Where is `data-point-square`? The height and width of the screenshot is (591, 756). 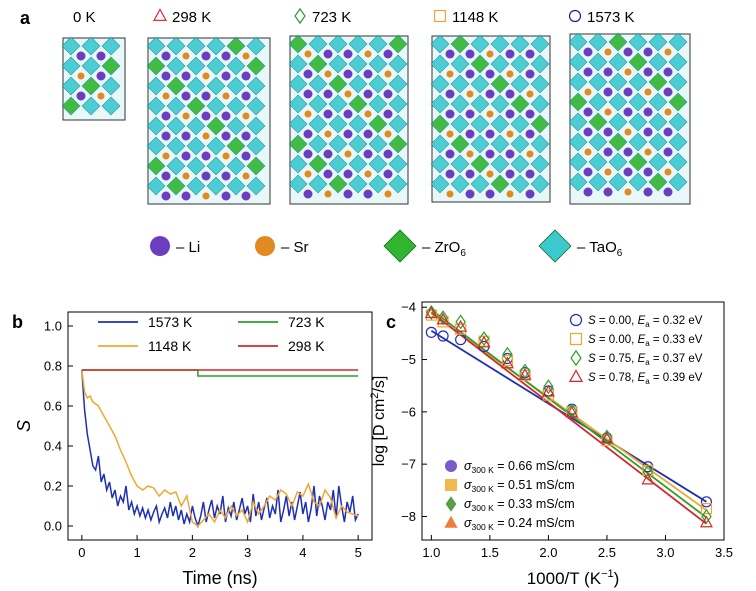 data-point-square is located at coordinates (507, 360).